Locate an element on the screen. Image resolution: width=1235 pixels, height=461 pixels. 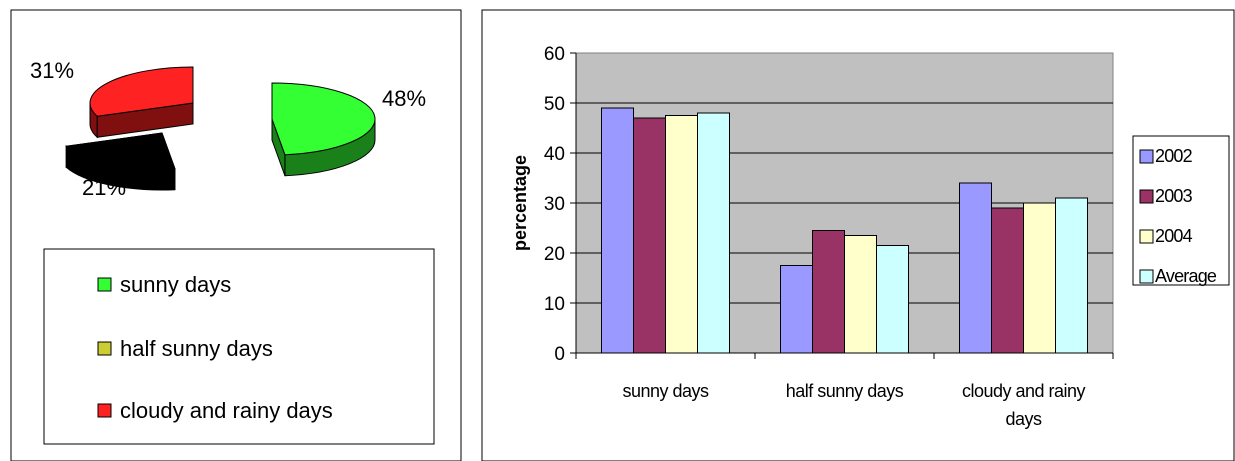
y-tick-label-10: 10 is located at coordinates (554, 304).